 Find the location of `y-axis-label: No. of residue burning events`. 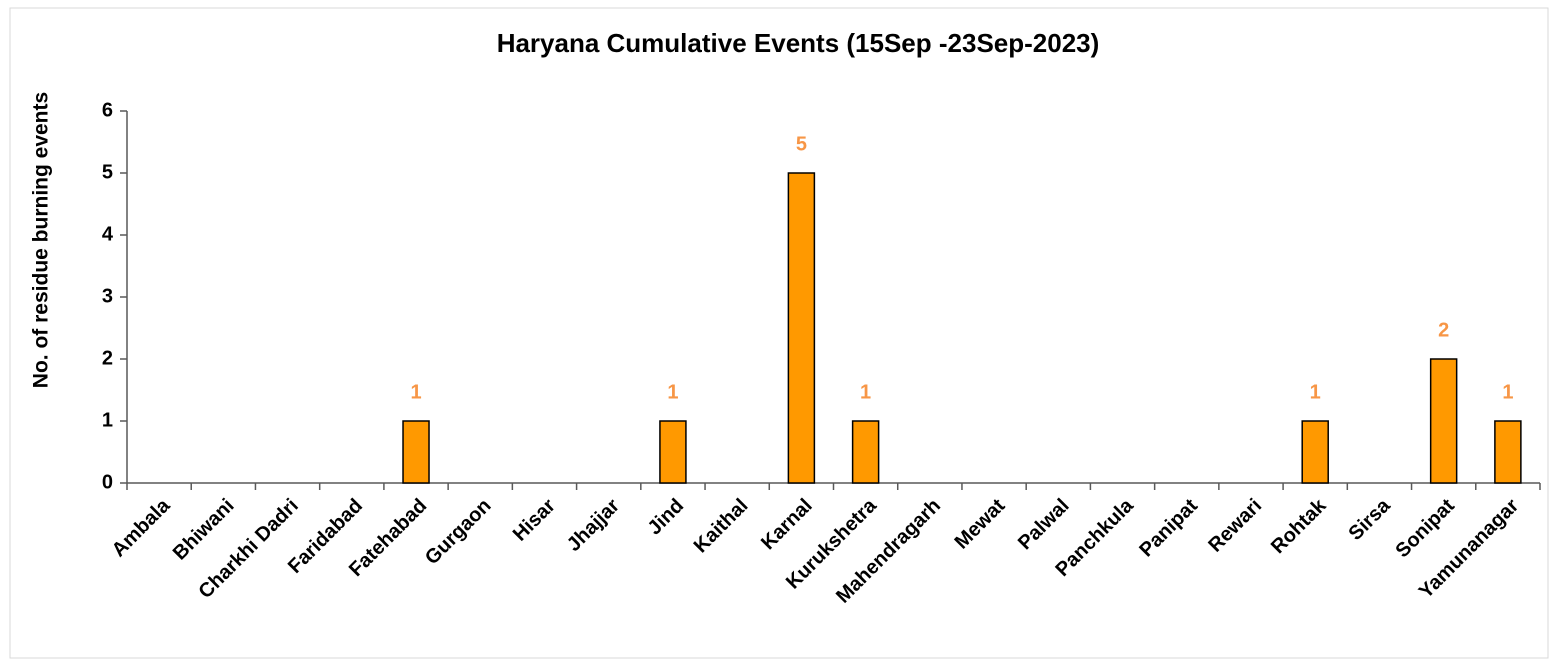

y-axis-label: No. of residue burning events is located at coordinates (41, 240).